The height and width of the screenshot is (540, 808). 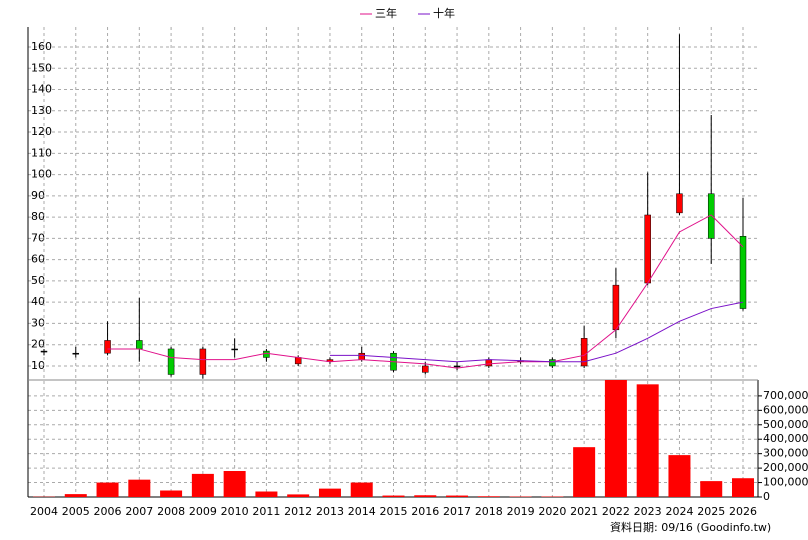 What do you see at coordinates (552, 511) in the screenshot?
I see `x-tick-label: 2020` at bounding box center [552, 511].